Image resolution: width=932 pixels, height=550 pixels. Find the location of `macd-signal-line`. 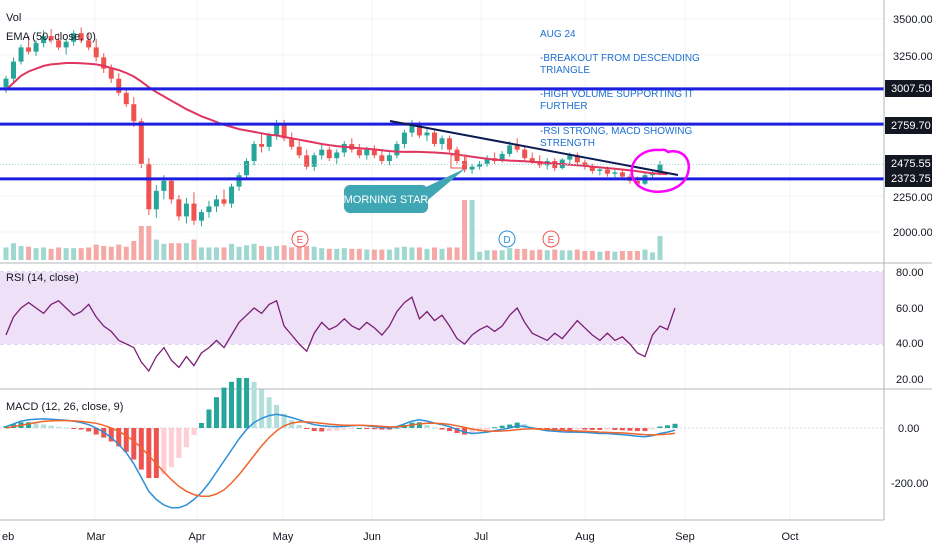

macd-signal-line is located at coordinates (340, 458).